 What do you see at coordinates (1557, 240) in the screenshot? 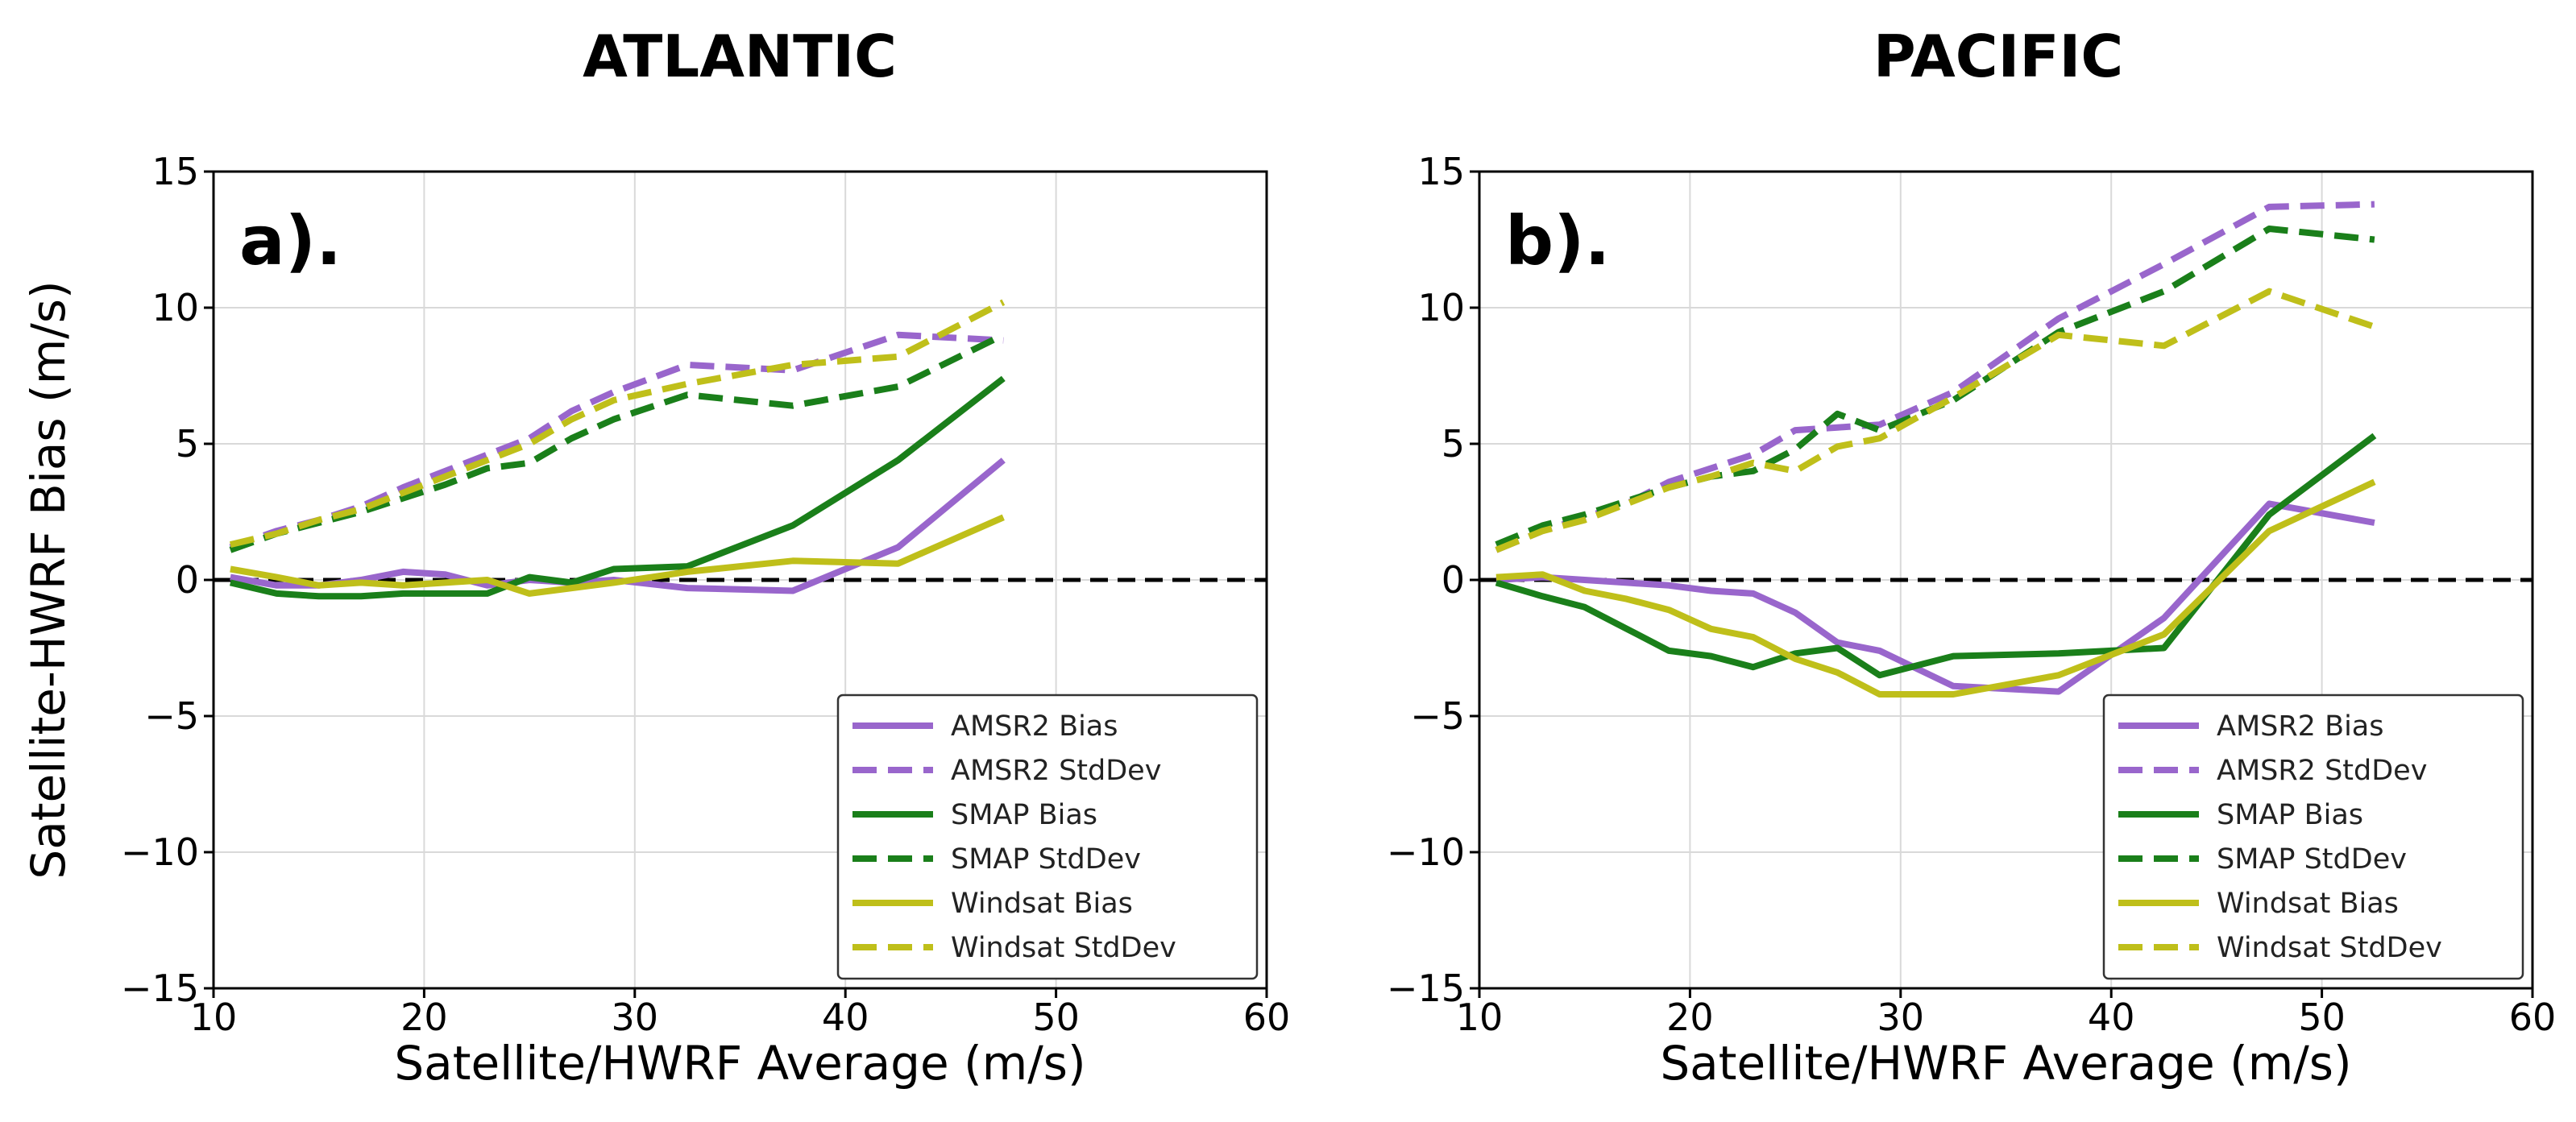
I see `panel-label: b).` at bounding box center [1557, 240].